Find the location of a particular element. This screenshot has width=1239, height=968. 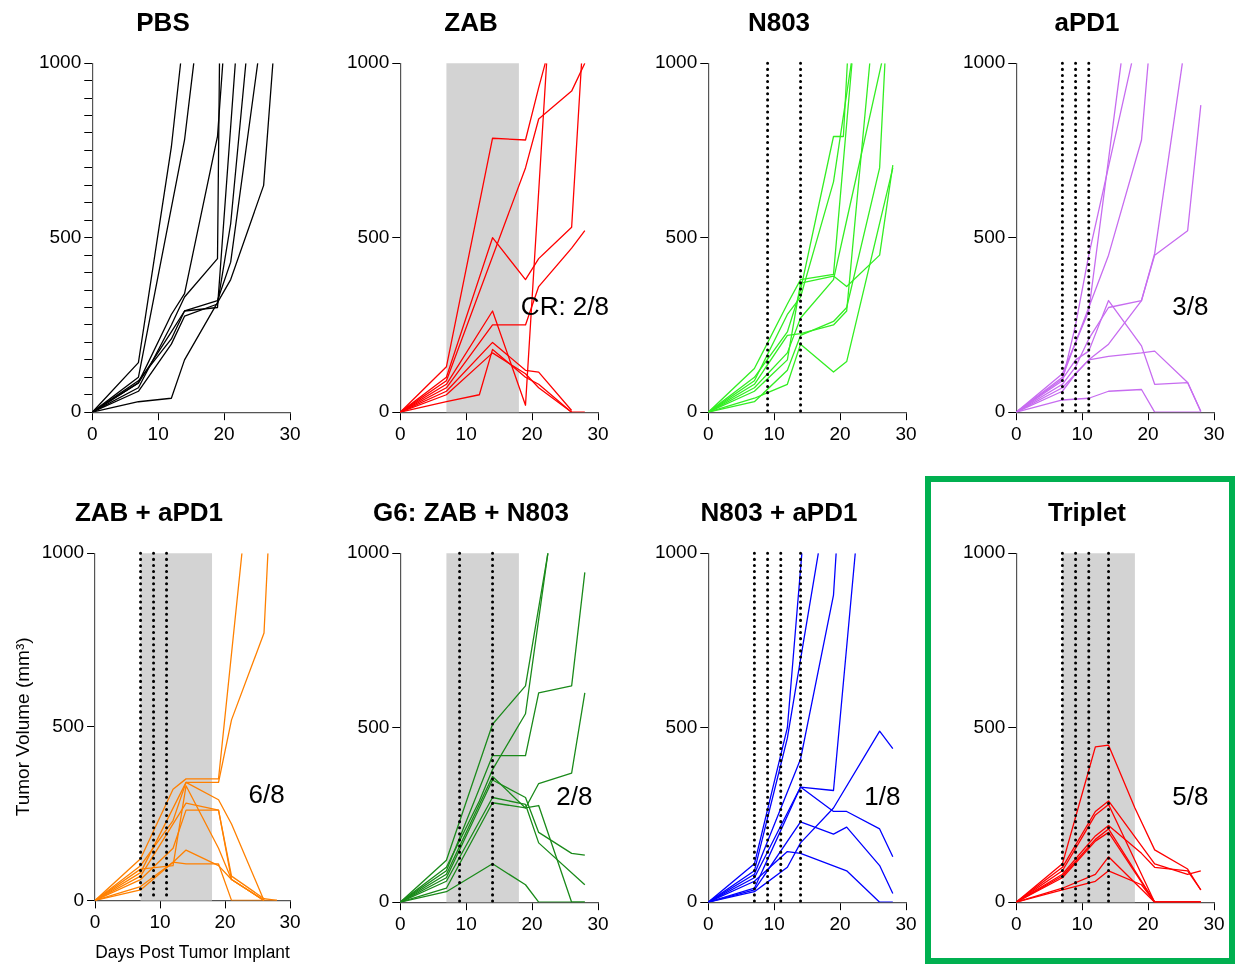

y-axis-title: Tumor Volume (mm³) is located at coordinates (22, 727).